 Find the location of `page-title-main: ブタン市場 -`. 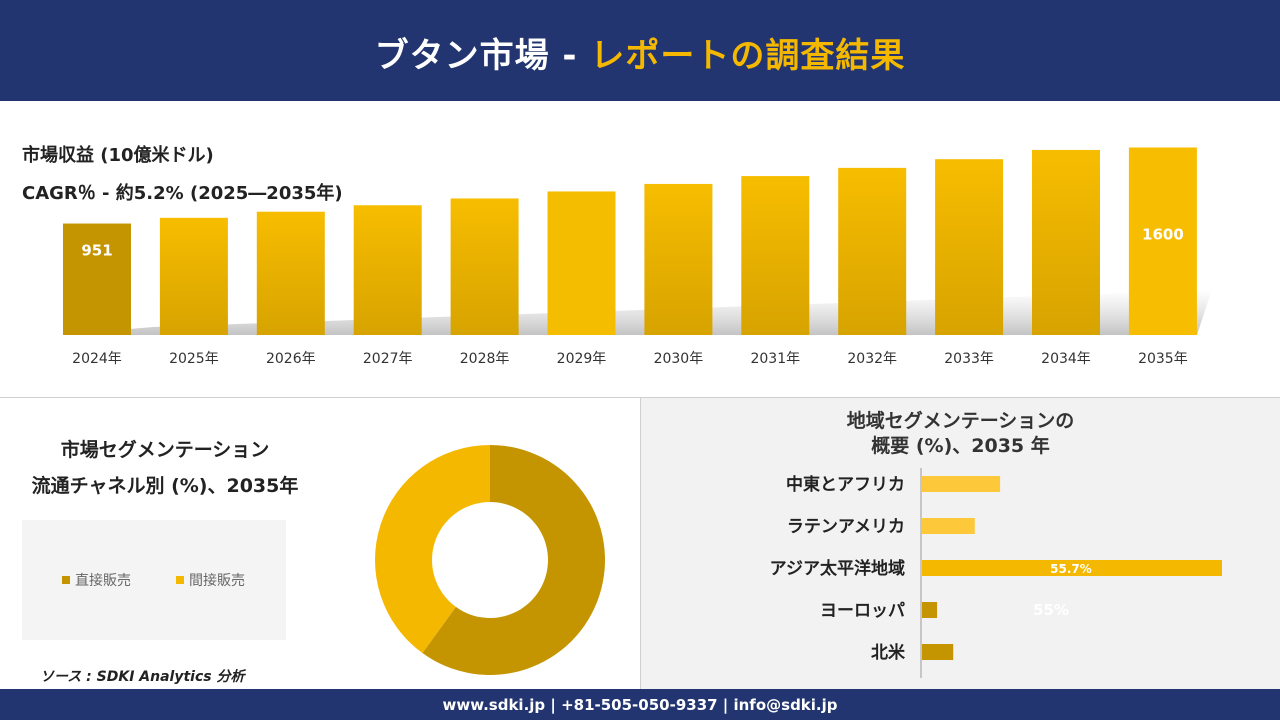

page-title-main: ブタン市場 - is located at coordinates (476, 56).